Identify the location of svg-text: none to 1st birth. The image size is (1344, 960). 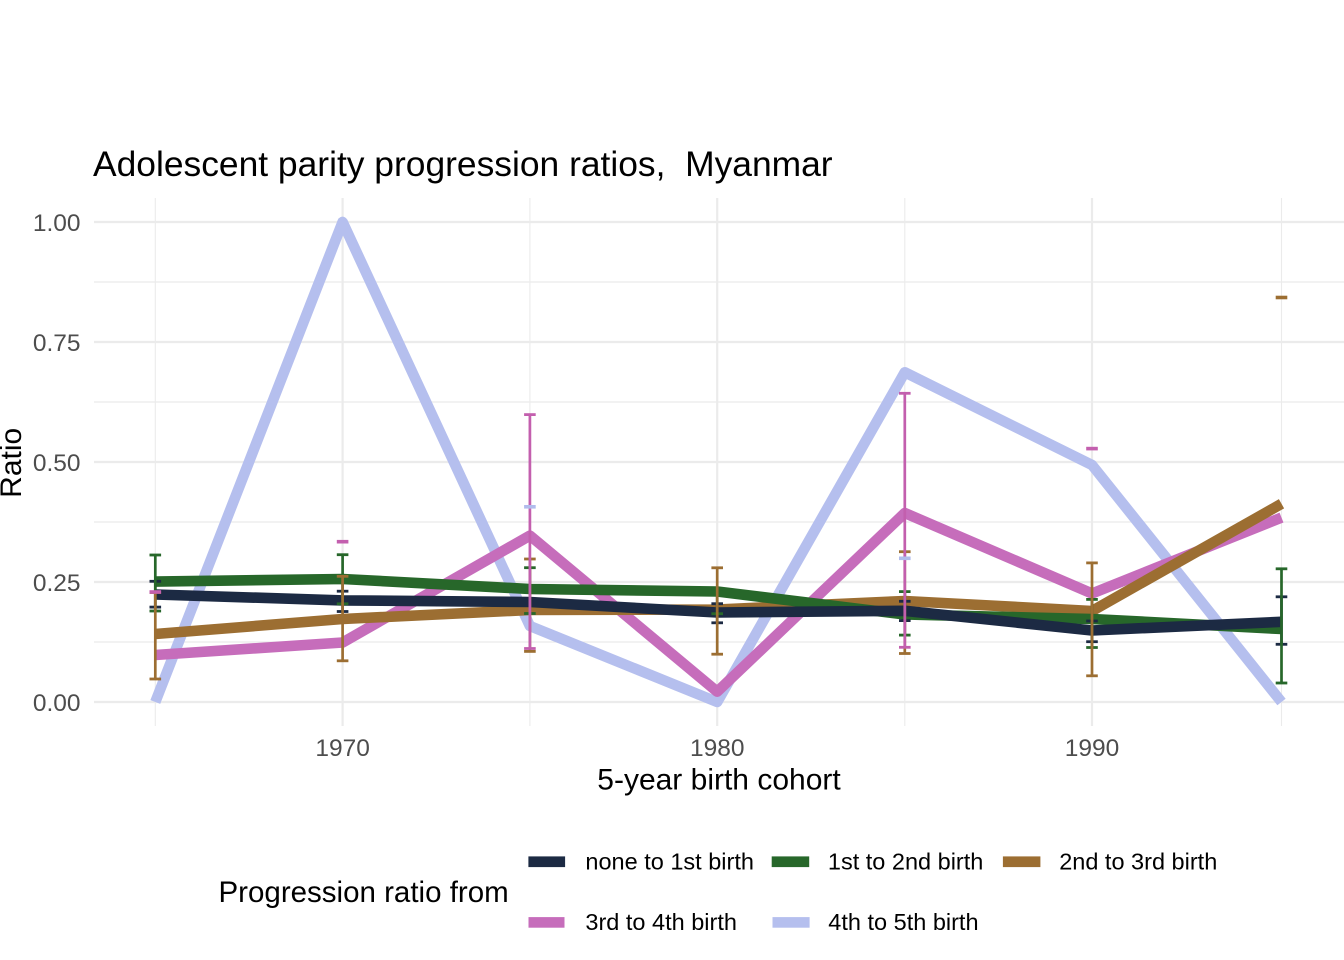
(669, 862).